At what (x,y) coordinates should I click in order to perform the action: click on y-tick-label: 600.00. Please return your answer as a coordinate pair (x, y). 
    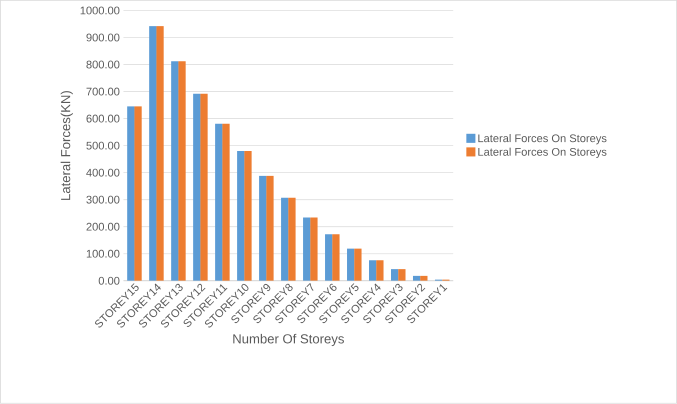
    Looking at the image, I should click on (103, 118).